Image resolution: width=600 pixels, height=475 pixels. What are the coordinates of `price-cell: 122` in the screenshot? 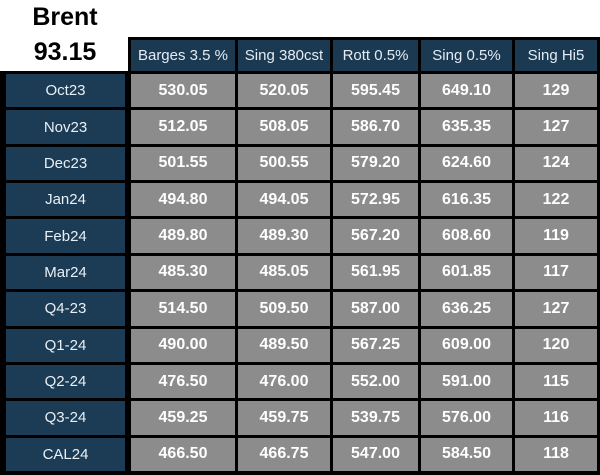 It's located at (556, 200).